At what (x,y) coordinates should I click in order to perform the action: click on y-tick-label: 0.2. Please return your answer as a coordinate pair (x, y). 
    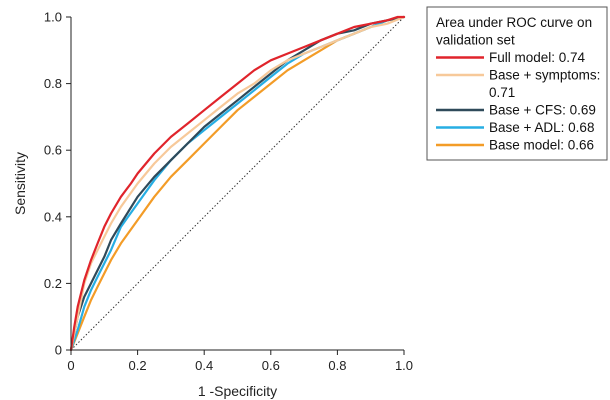
    Looking at the image, I should click on (53, 283).